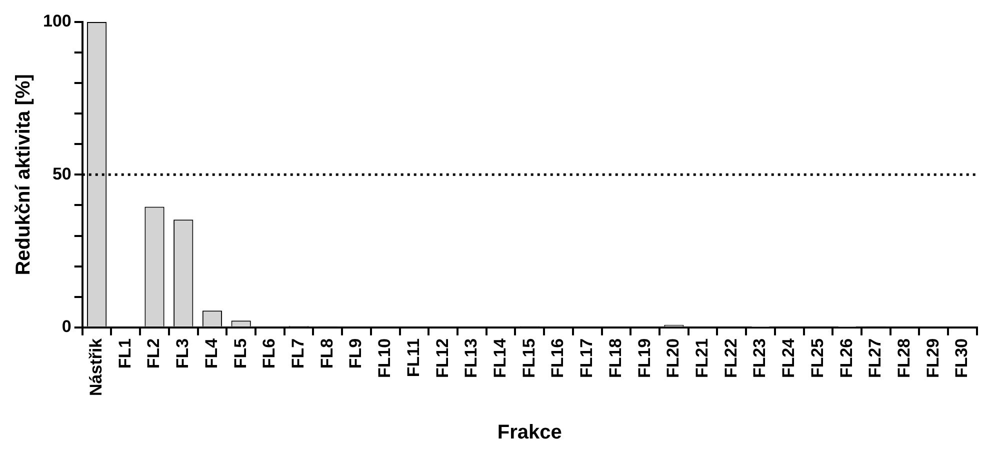 The height and width of the screenshot is (457, 994). Describe the element at coordinates (586, 358) in the screenshot. I see `x-tick-label: FL17` at that location.